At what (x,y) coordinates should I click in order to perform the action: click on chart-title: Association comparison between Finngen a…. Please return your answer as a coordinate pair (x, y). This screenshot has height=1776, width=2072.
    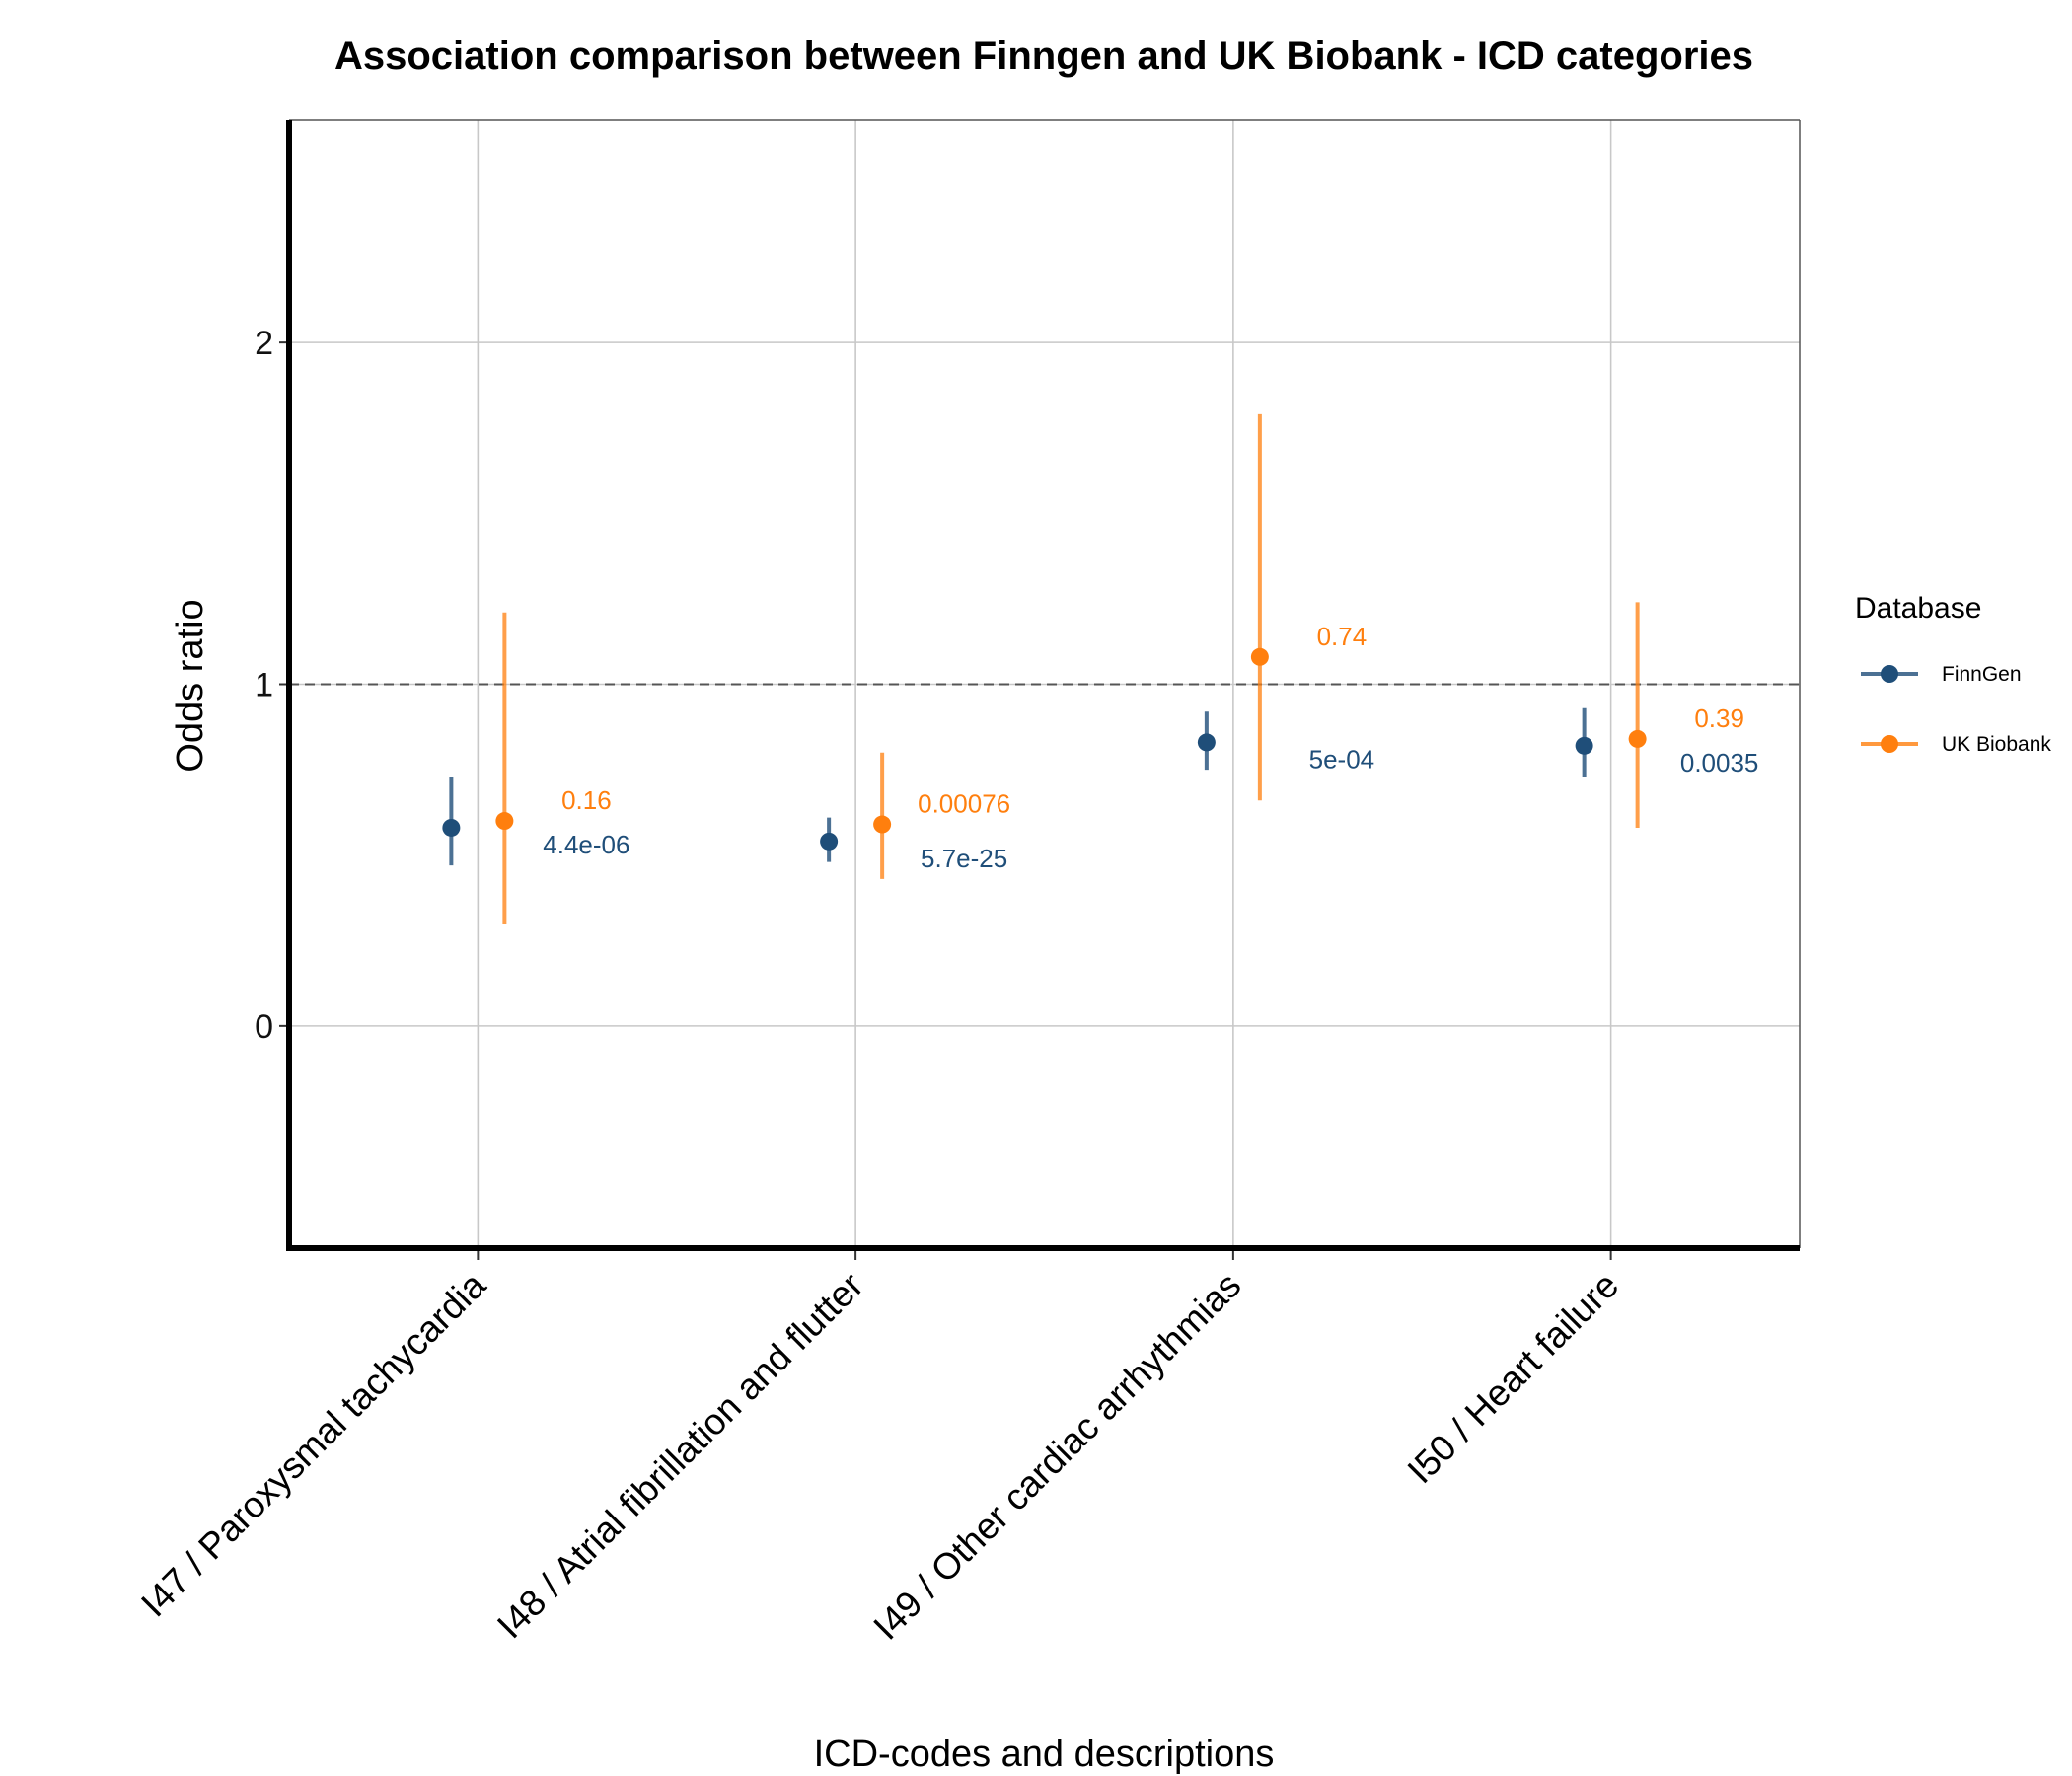
    Looking at the image, I should click on (1044, 57).